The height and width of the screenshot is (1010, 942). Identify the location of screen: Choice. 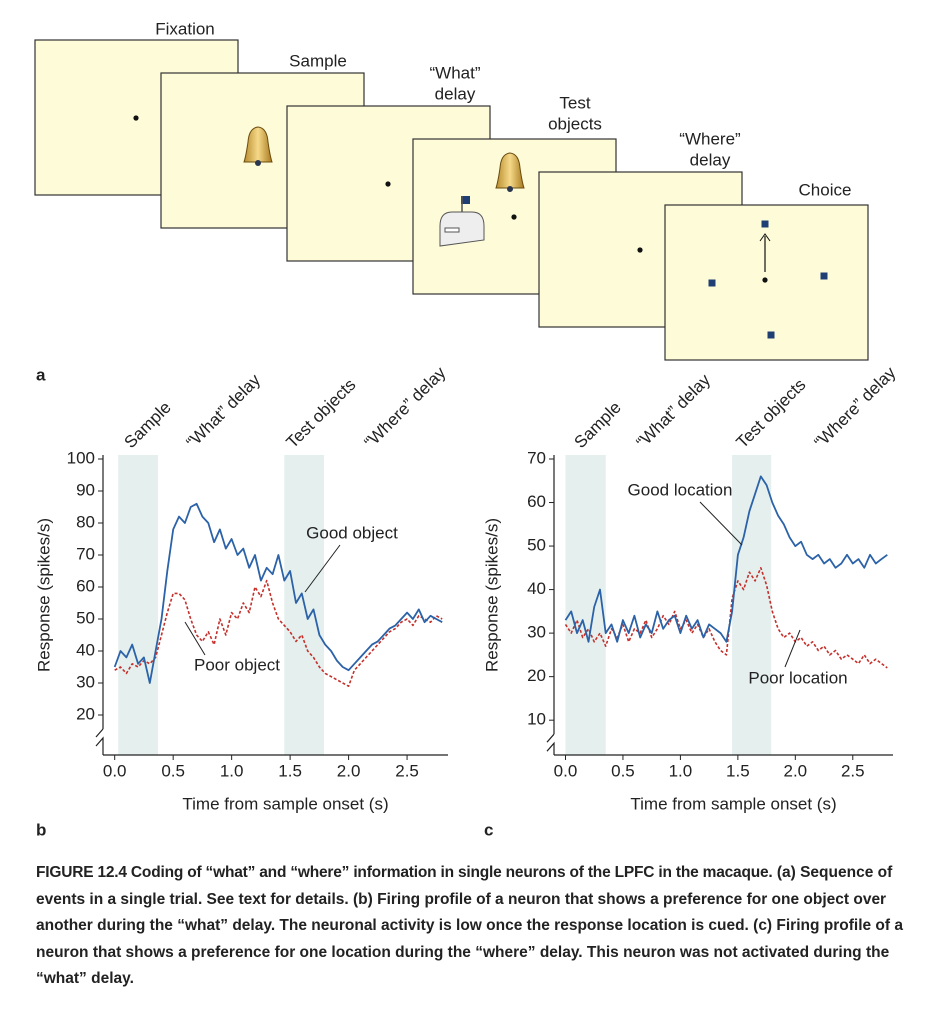
(766, 270).